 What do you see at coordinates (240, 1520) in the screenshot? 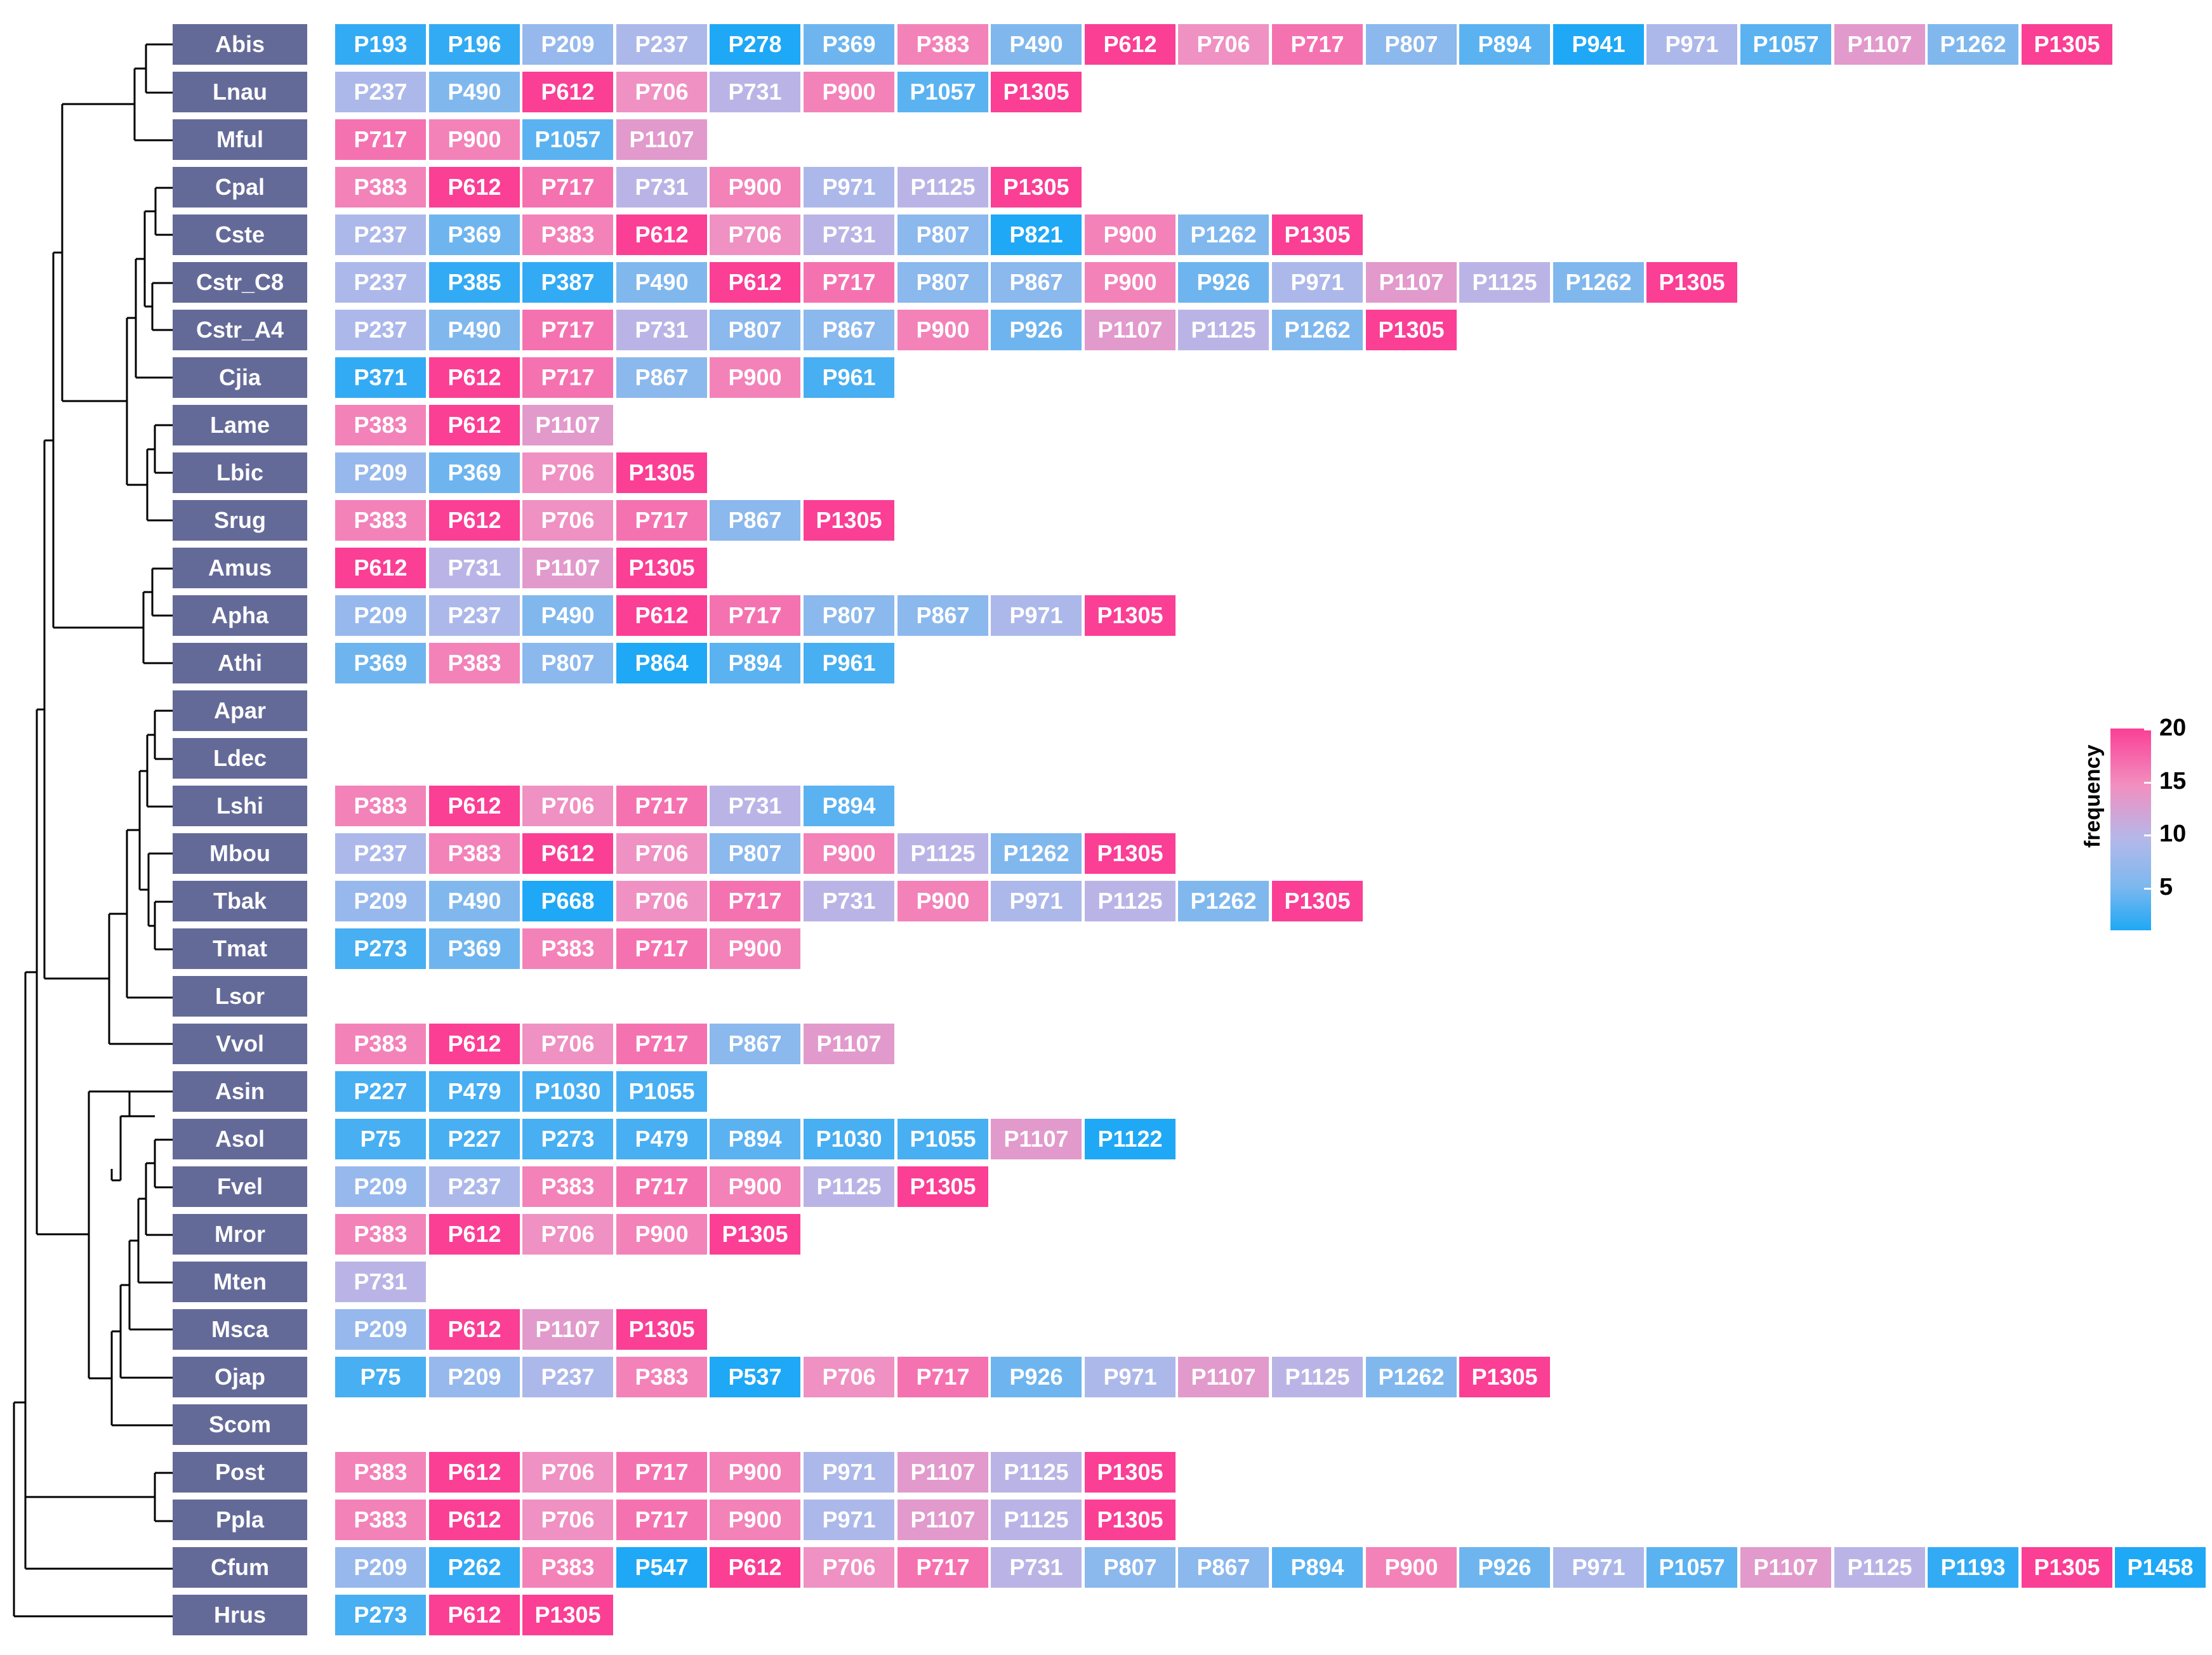
I see `row-label: Ppla` at bounding box center [240, 1520].